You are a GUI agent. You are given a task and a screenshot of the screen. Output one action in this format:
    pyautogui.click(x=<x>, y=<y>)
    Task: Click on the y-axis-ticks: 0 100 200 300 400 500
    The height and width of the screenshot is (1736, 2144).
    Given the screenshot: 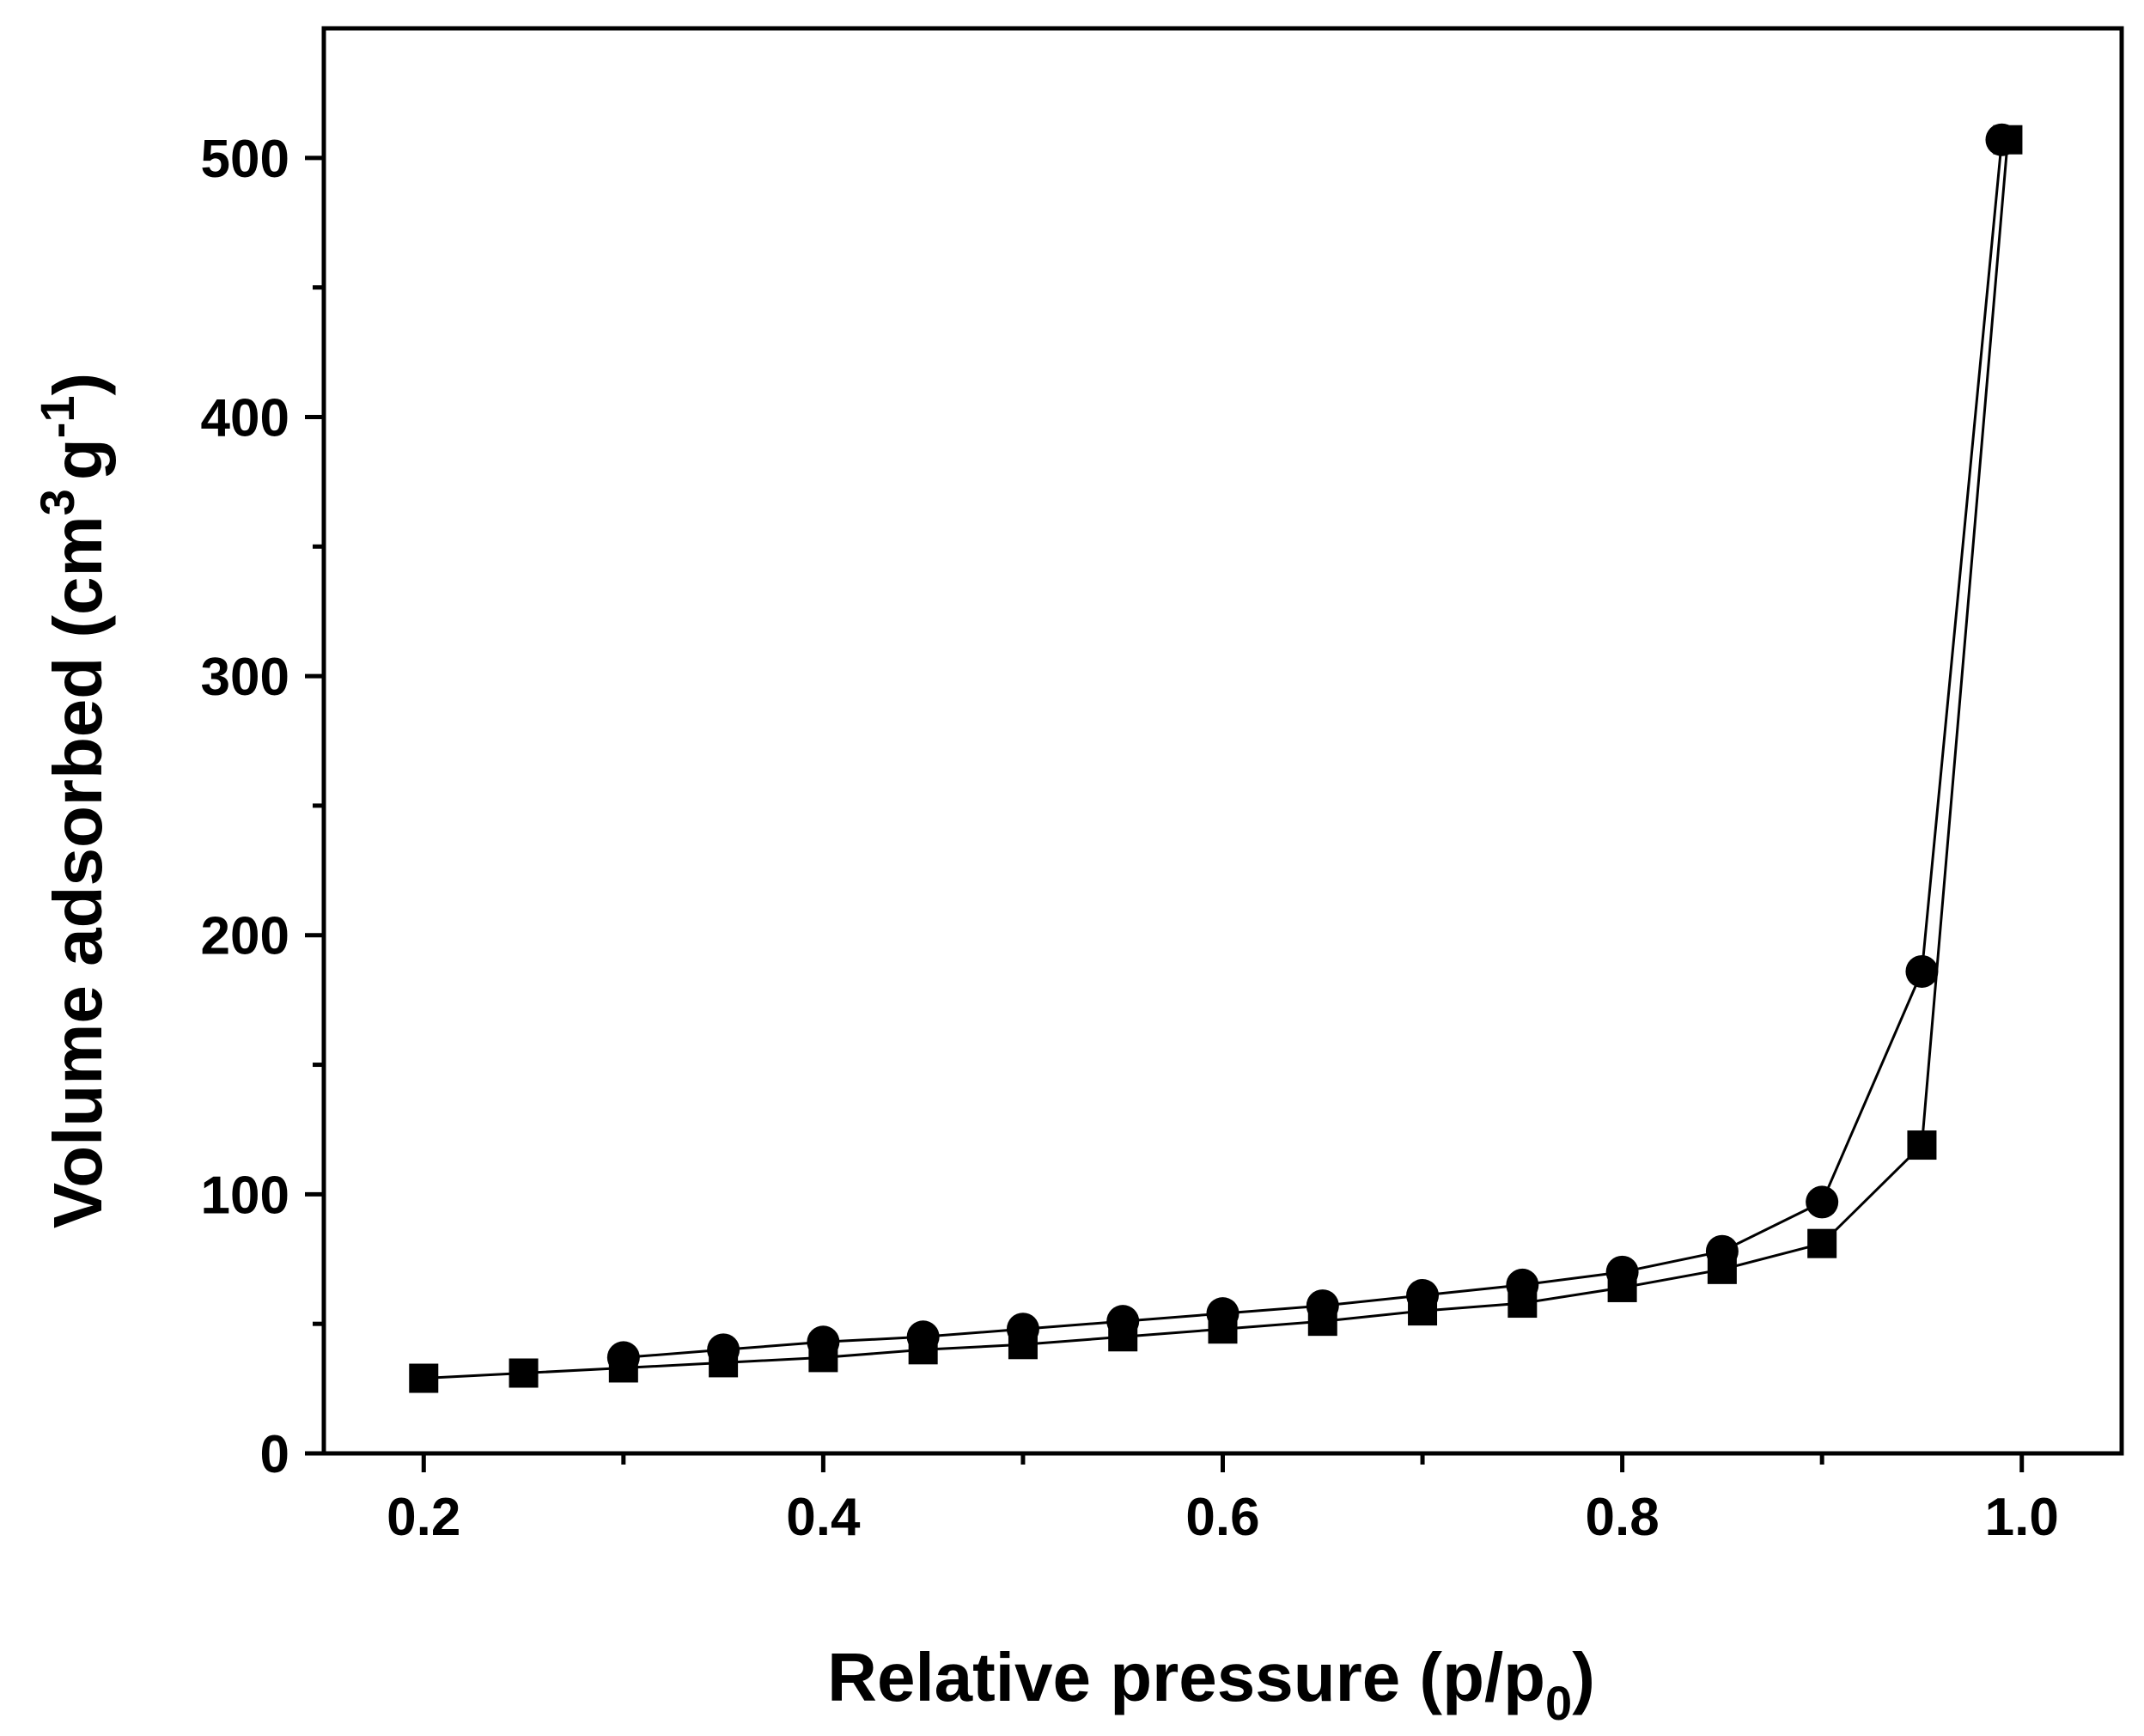 What is the action you would take?
    pyautogui.click(x=262, y=807)
    